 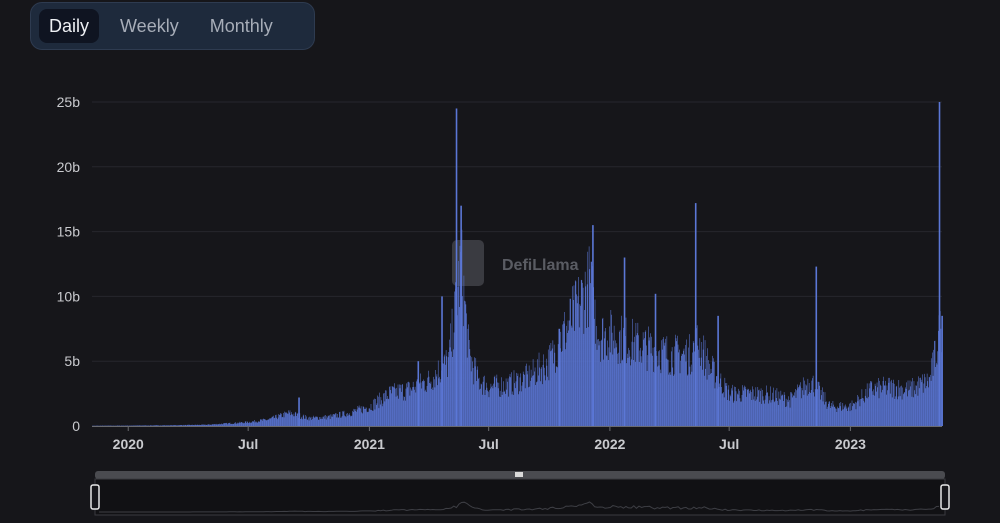 I want to click on y-tick-label: 25b, so click(x=69, y=102).